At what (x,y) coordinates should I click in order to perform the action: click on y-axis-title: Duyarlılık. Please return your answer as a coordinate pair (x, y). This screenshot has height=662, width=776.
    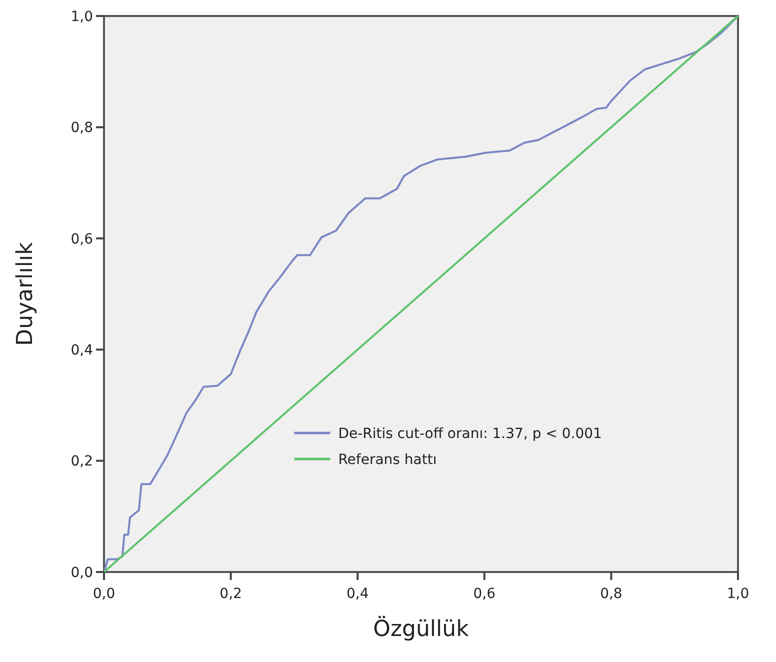
    Looking at the image, I should click on (25, 294).